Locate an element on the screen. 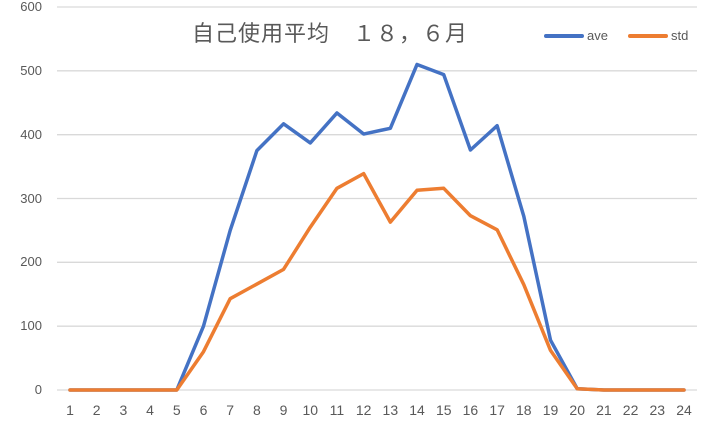 This screenshot has height=424, width=718. legend-item-ave: ave is located at coordinates (576, 35).